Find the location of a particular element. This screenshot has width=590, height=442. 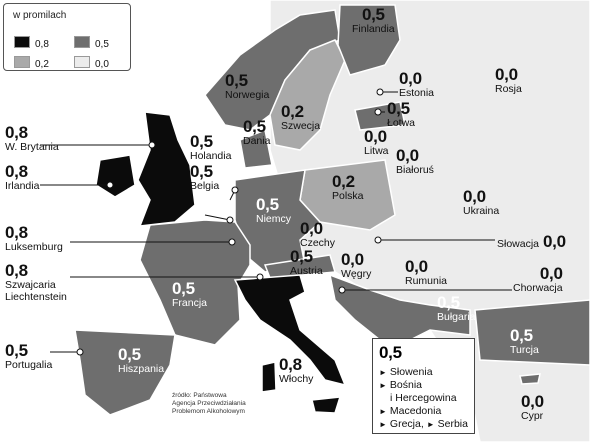

country-label-estonia: 0,0 Estonia is located at coordinates (417, 84).